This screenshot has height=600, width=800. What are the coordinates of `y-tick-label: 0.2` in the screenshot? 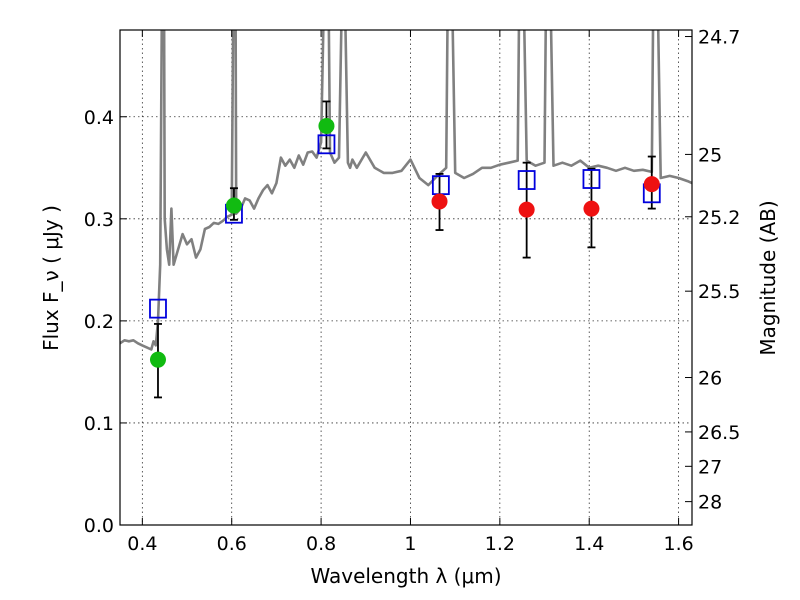 It's located at (99, 322).